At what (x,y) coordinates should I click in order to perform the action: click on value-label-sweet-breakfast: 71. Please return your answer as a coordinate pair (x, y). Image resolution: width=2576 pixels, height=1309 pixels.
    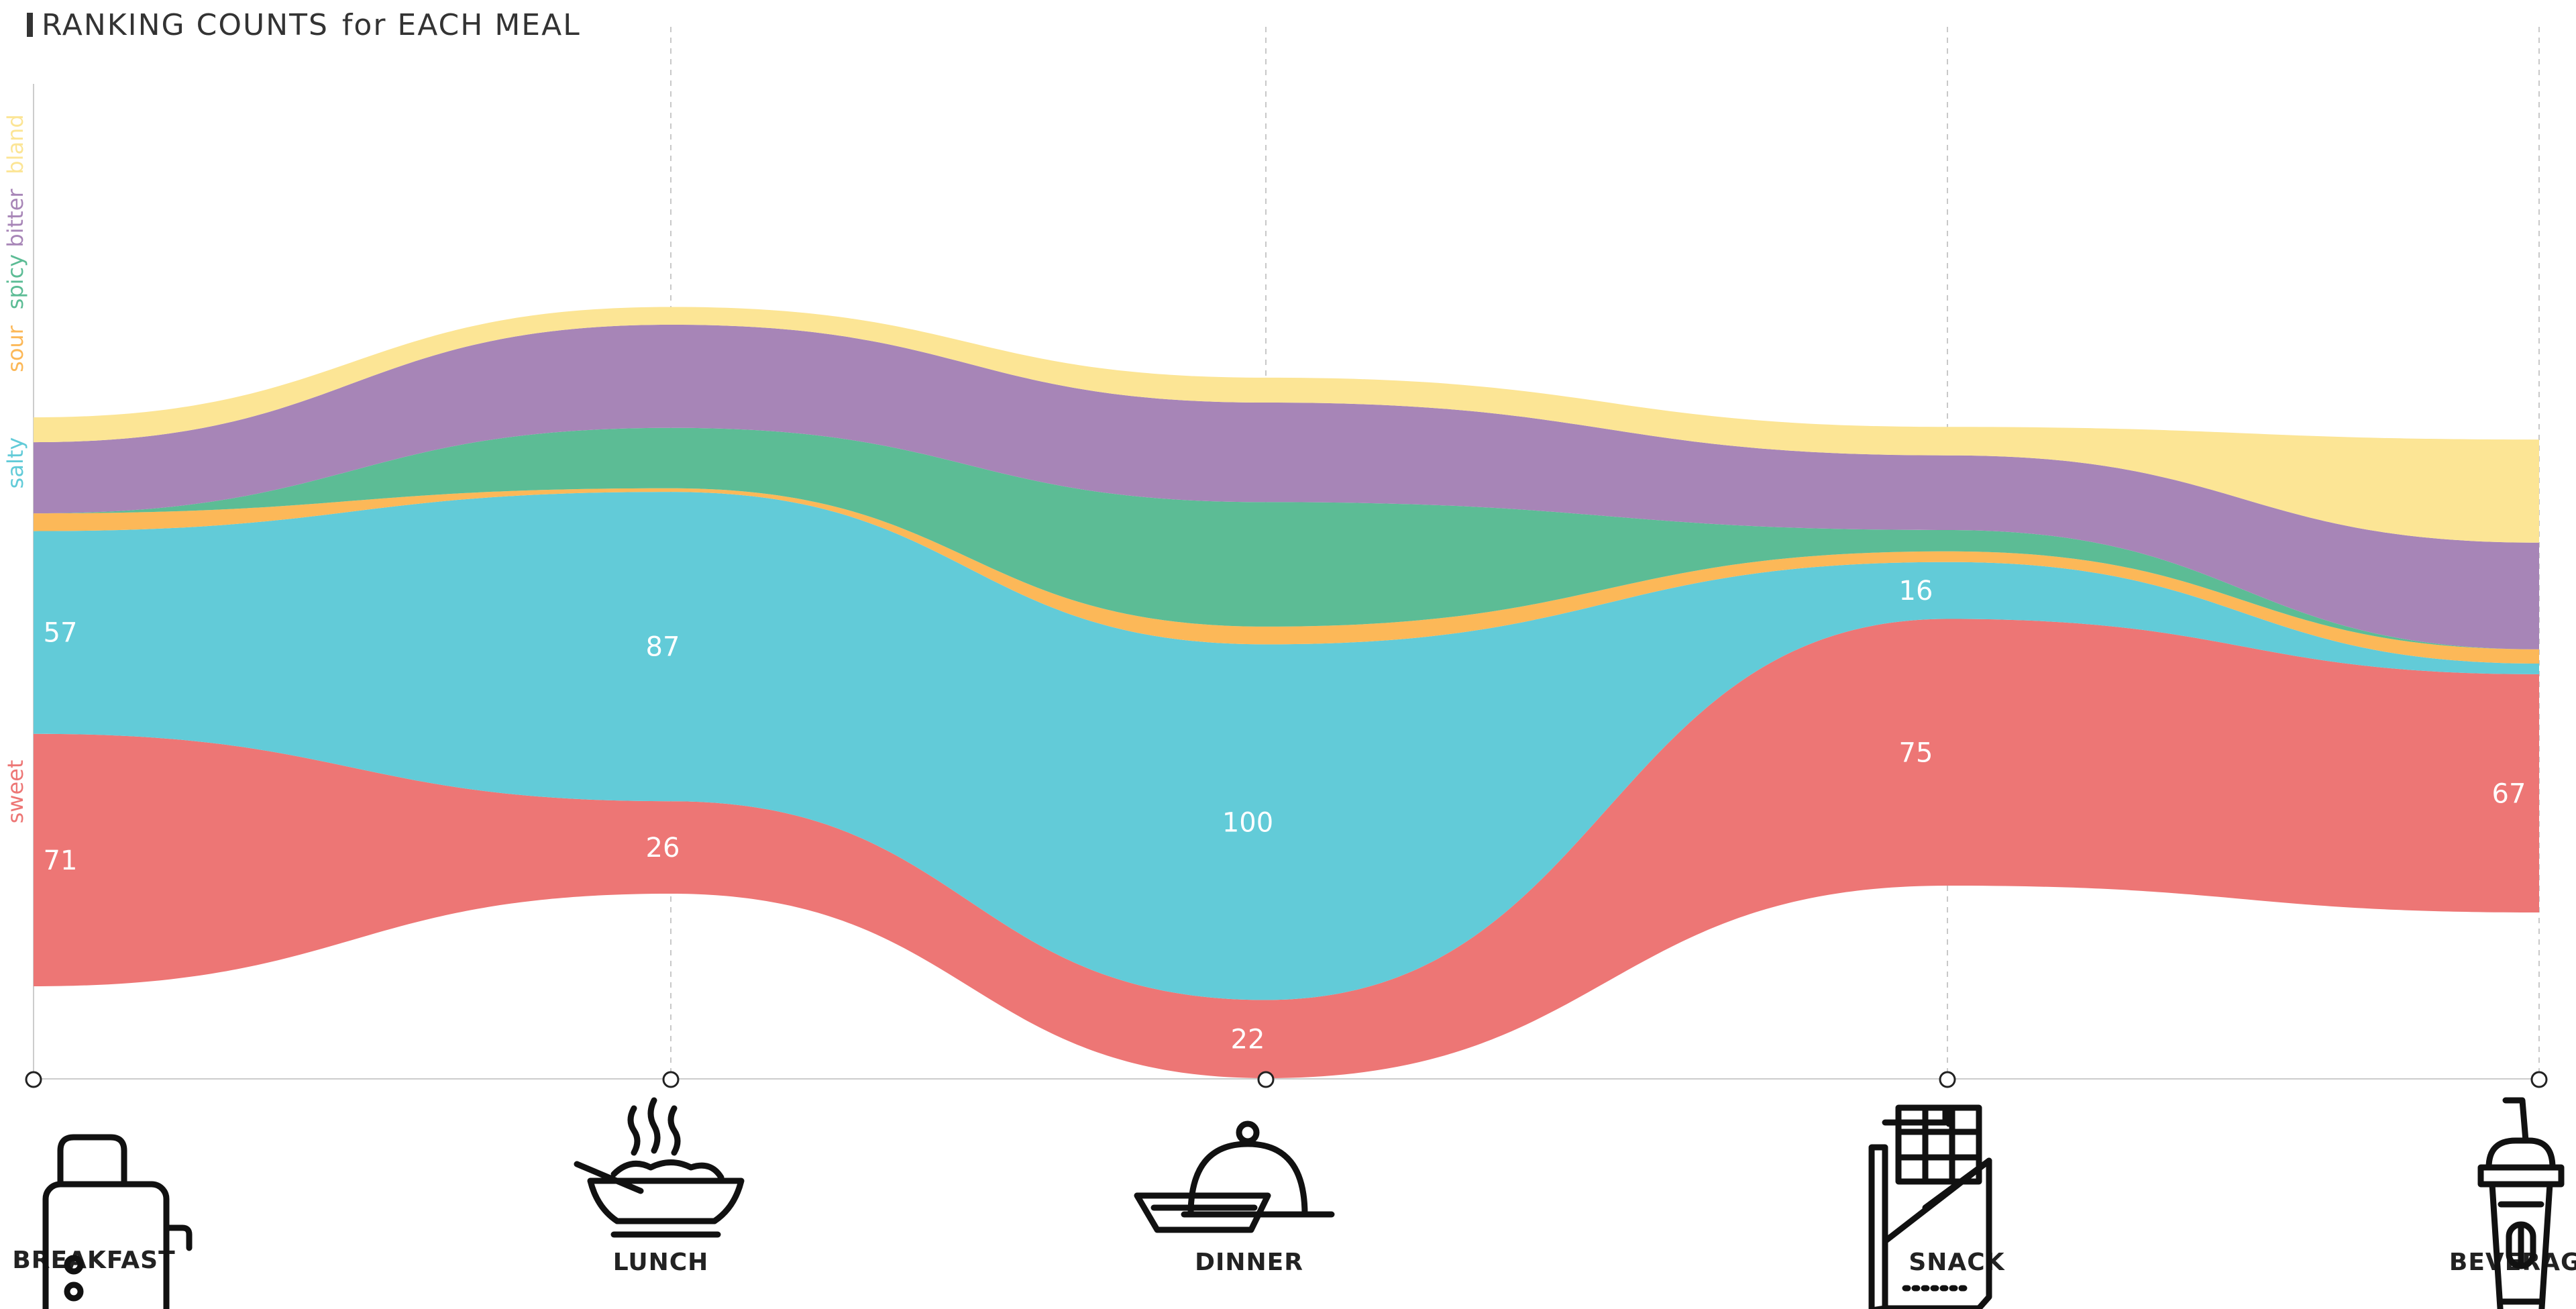
    Looking at the image, I should click on (61, 860).